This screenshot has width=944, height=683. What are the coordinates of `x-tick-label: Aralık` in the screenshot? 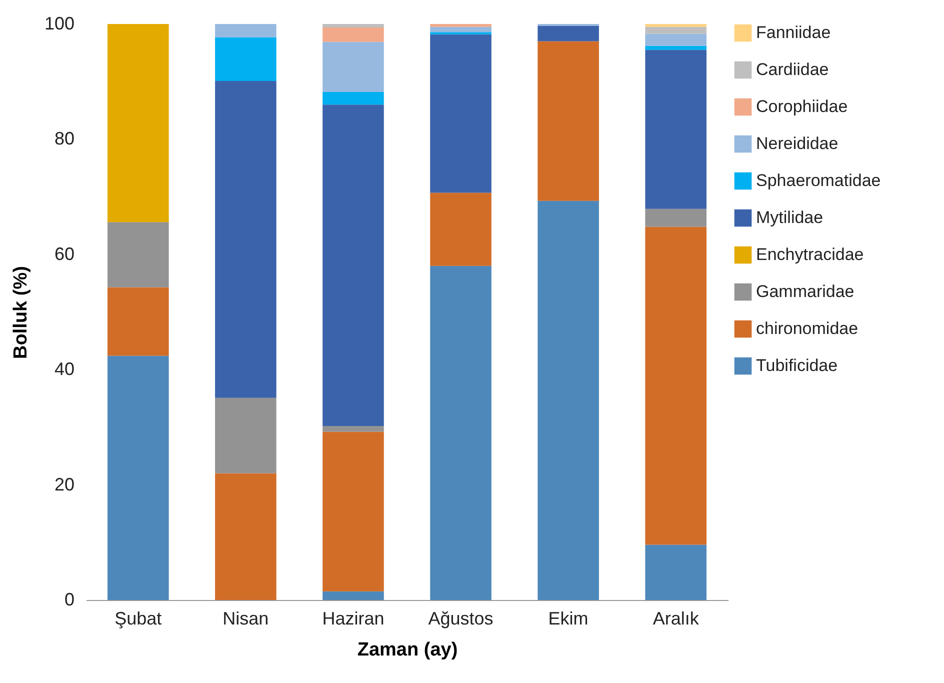 It's located at (676, 618).